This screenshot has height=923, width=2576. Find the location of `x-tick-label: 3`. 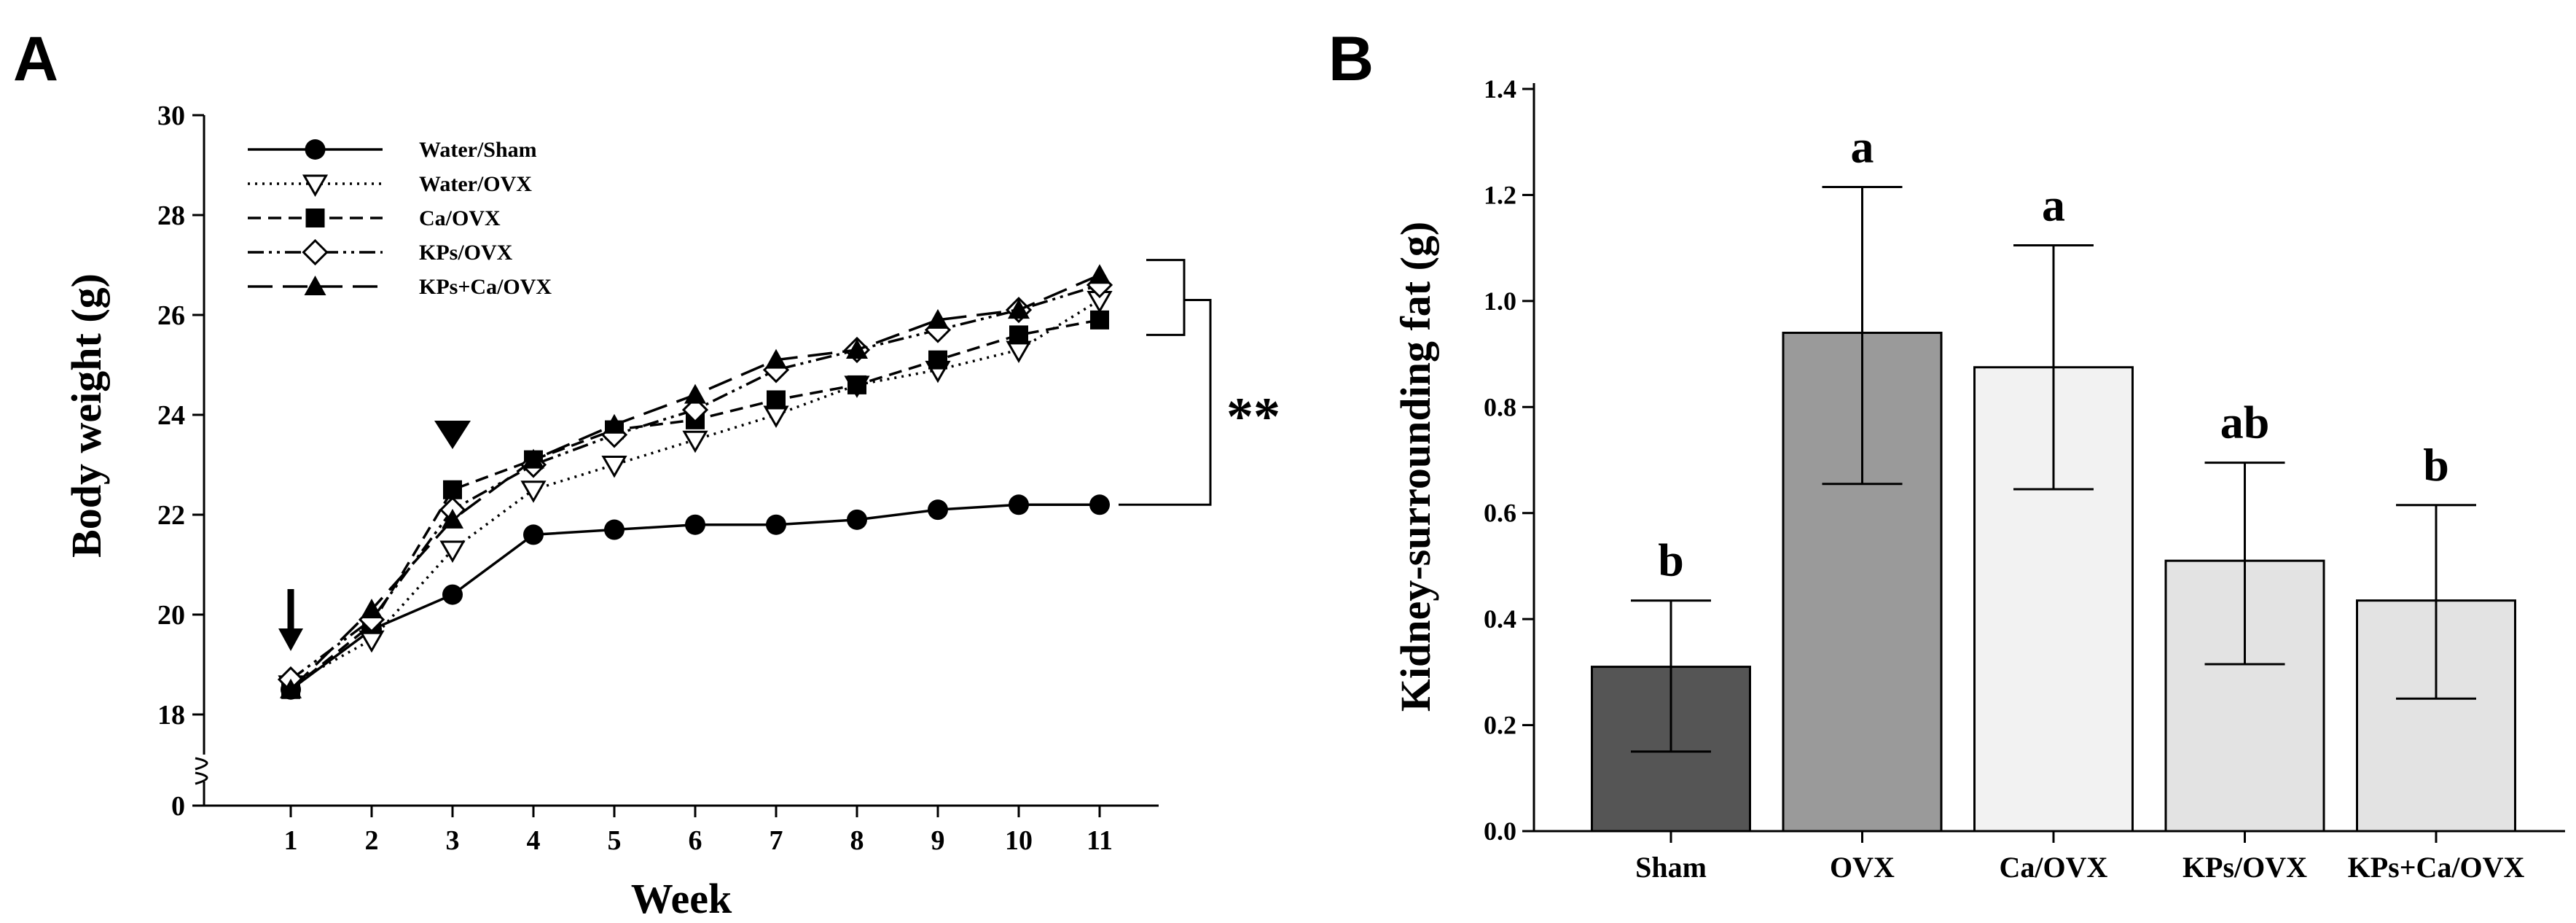

x-tick-label: 3 is located at coordinates (453, 841).